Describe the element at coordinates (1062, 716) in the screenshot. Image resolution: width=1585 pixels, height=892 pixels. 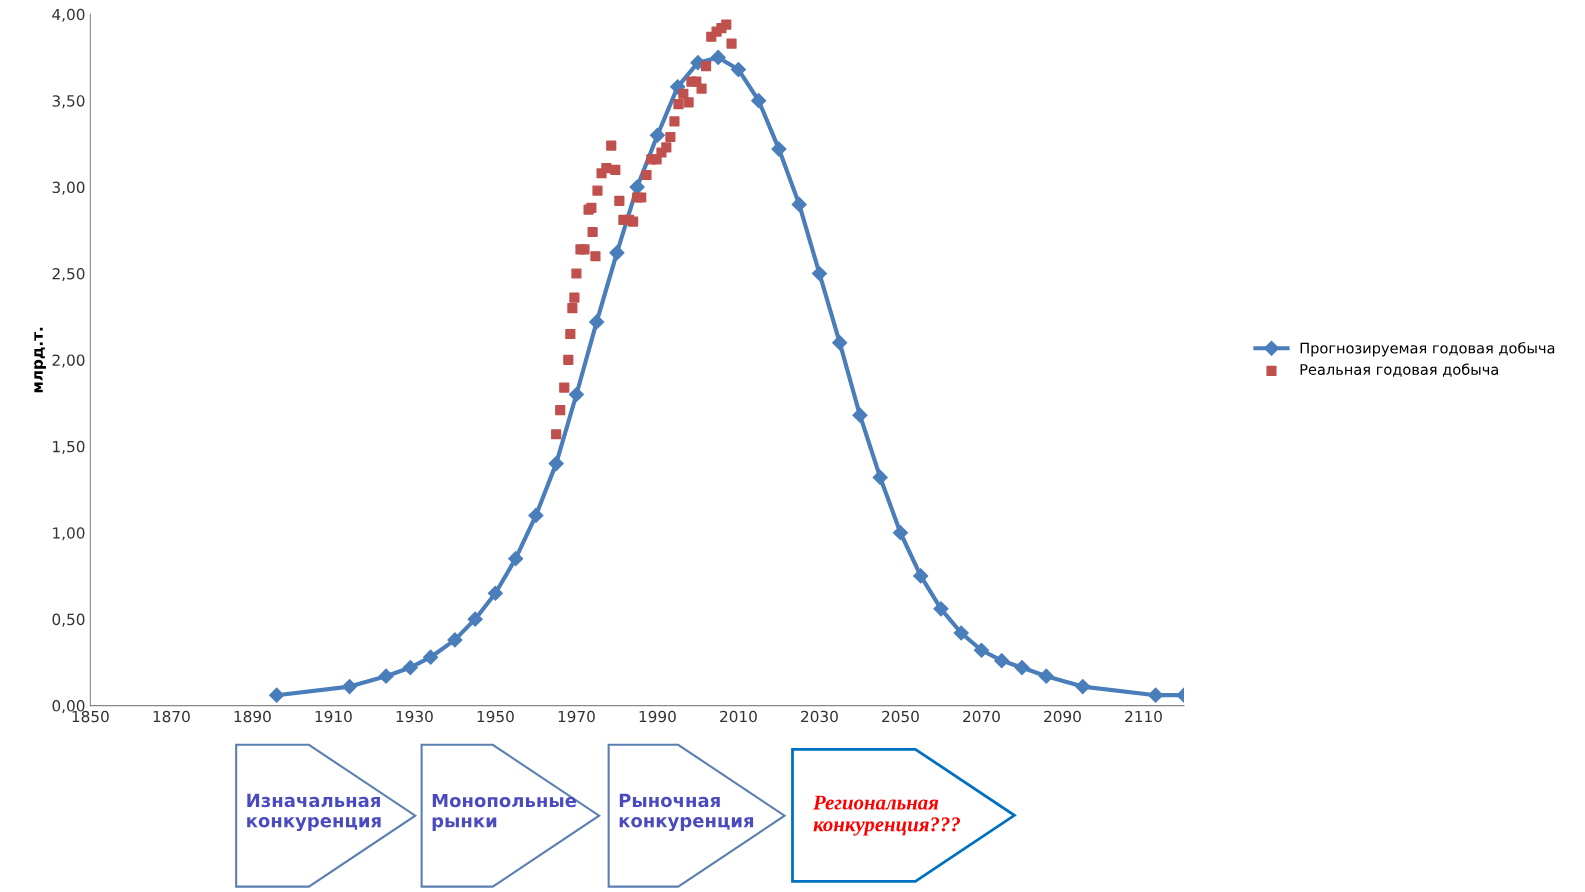
I see `x-tick-label: 2090` at that location.